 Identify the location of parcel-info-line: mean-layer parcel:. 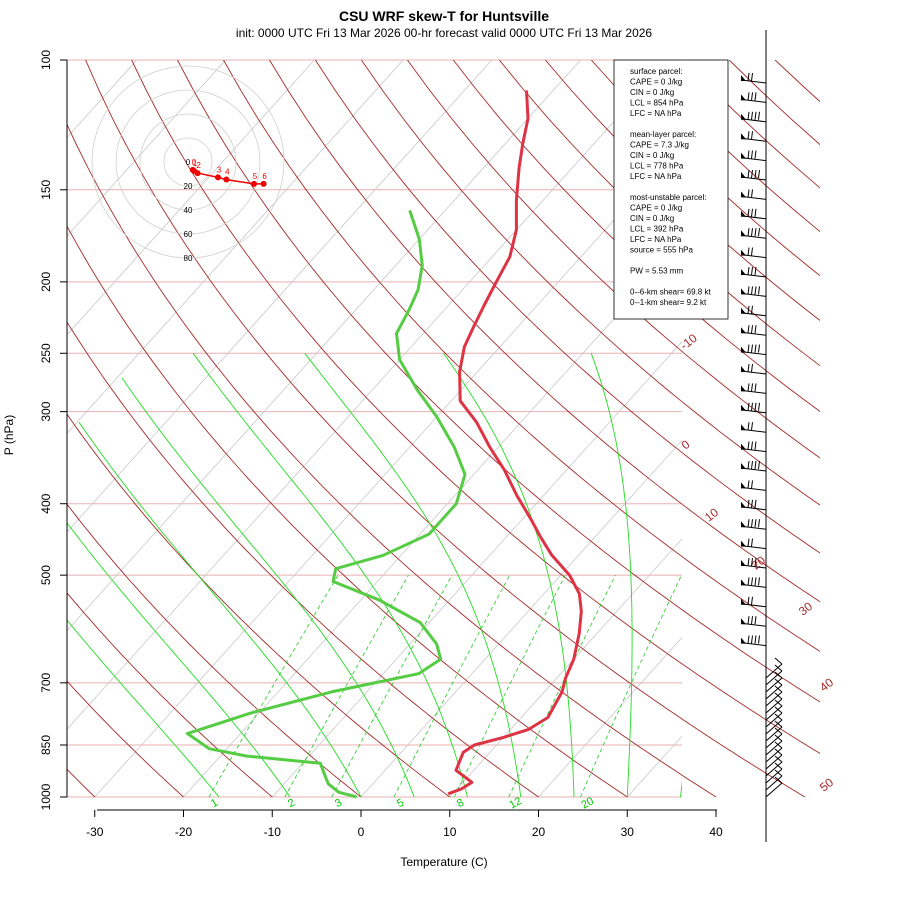
(663, 134).